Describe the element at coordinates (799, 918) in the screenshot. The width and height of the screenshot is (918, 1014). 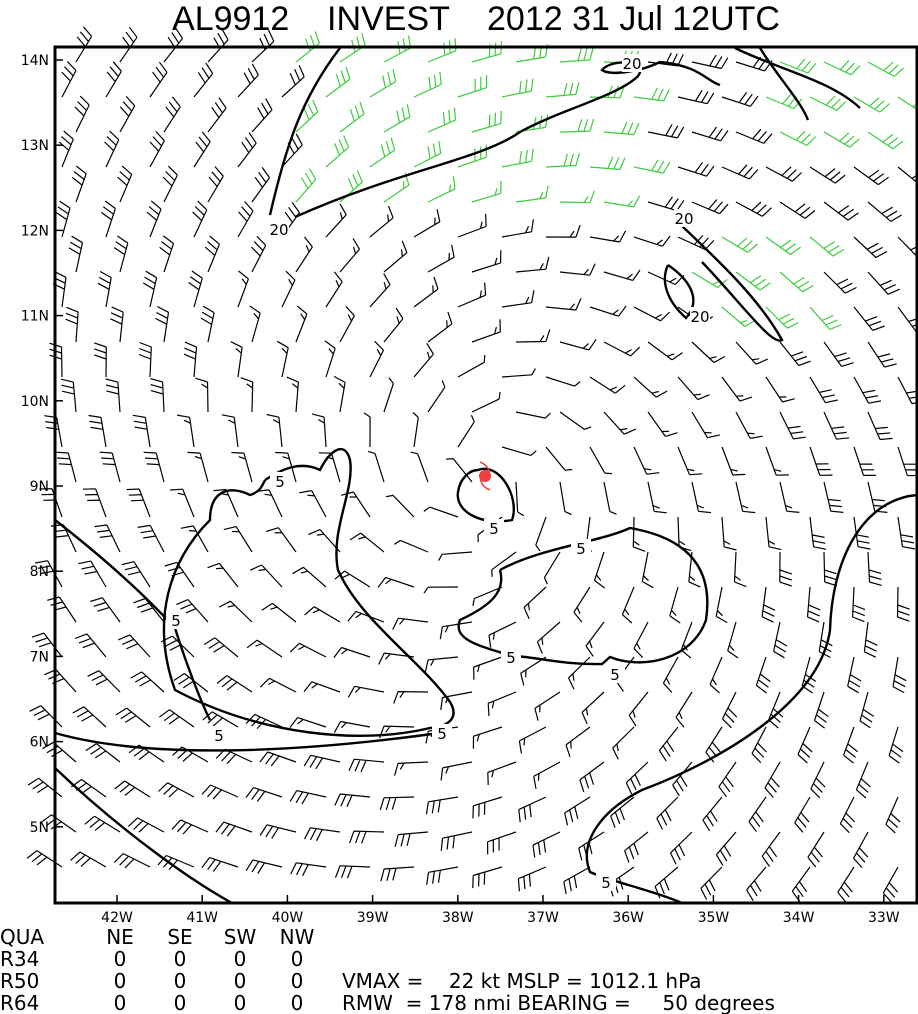
I see `lon-label: 34W` at that location.